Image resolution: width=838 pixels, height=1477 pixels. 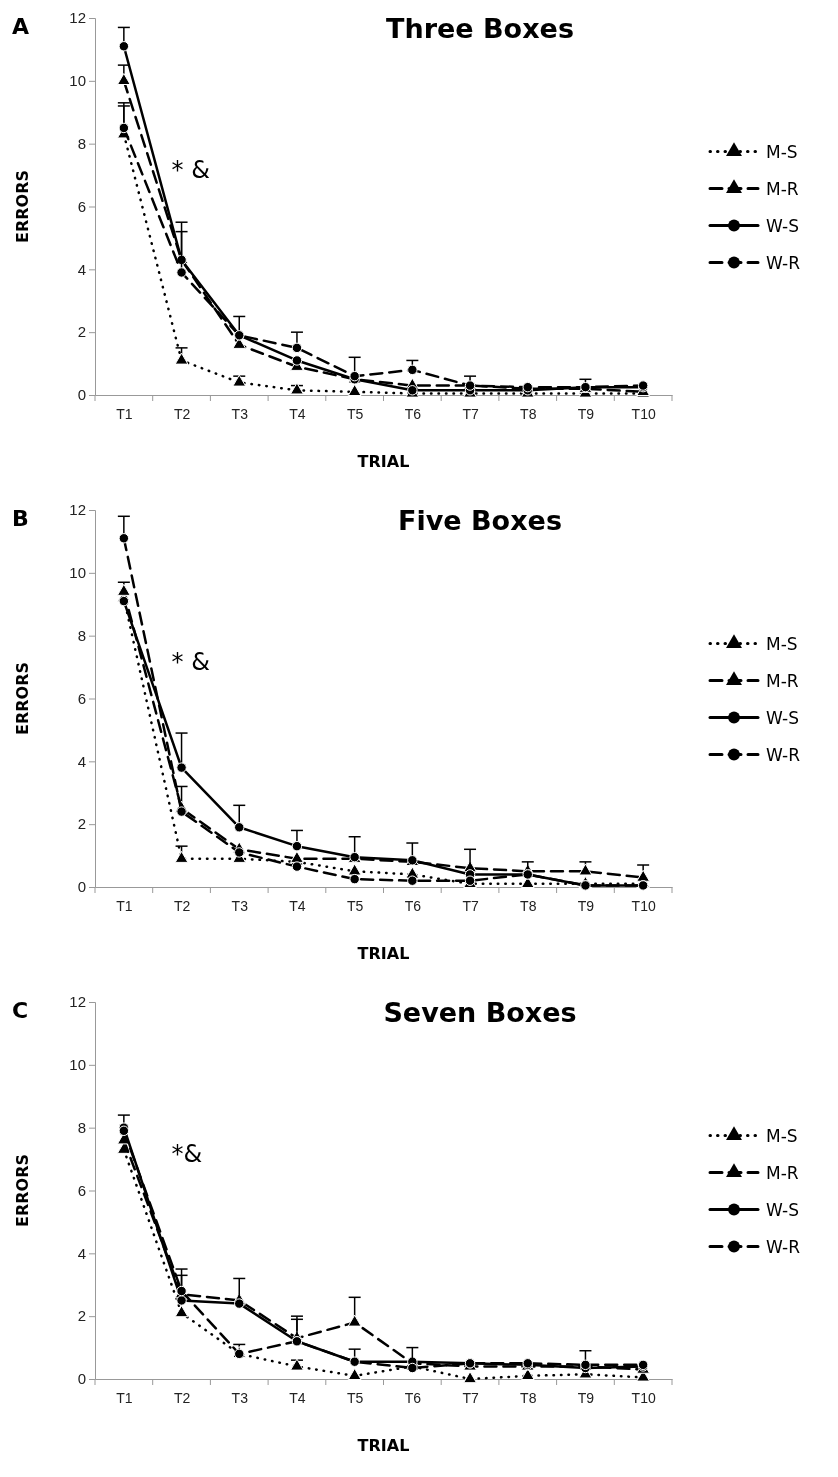 What do you see at coordinates (480, 28) in the screenshot?
I see `chart-title: Three Boxes` at bounding box center [480, 28].